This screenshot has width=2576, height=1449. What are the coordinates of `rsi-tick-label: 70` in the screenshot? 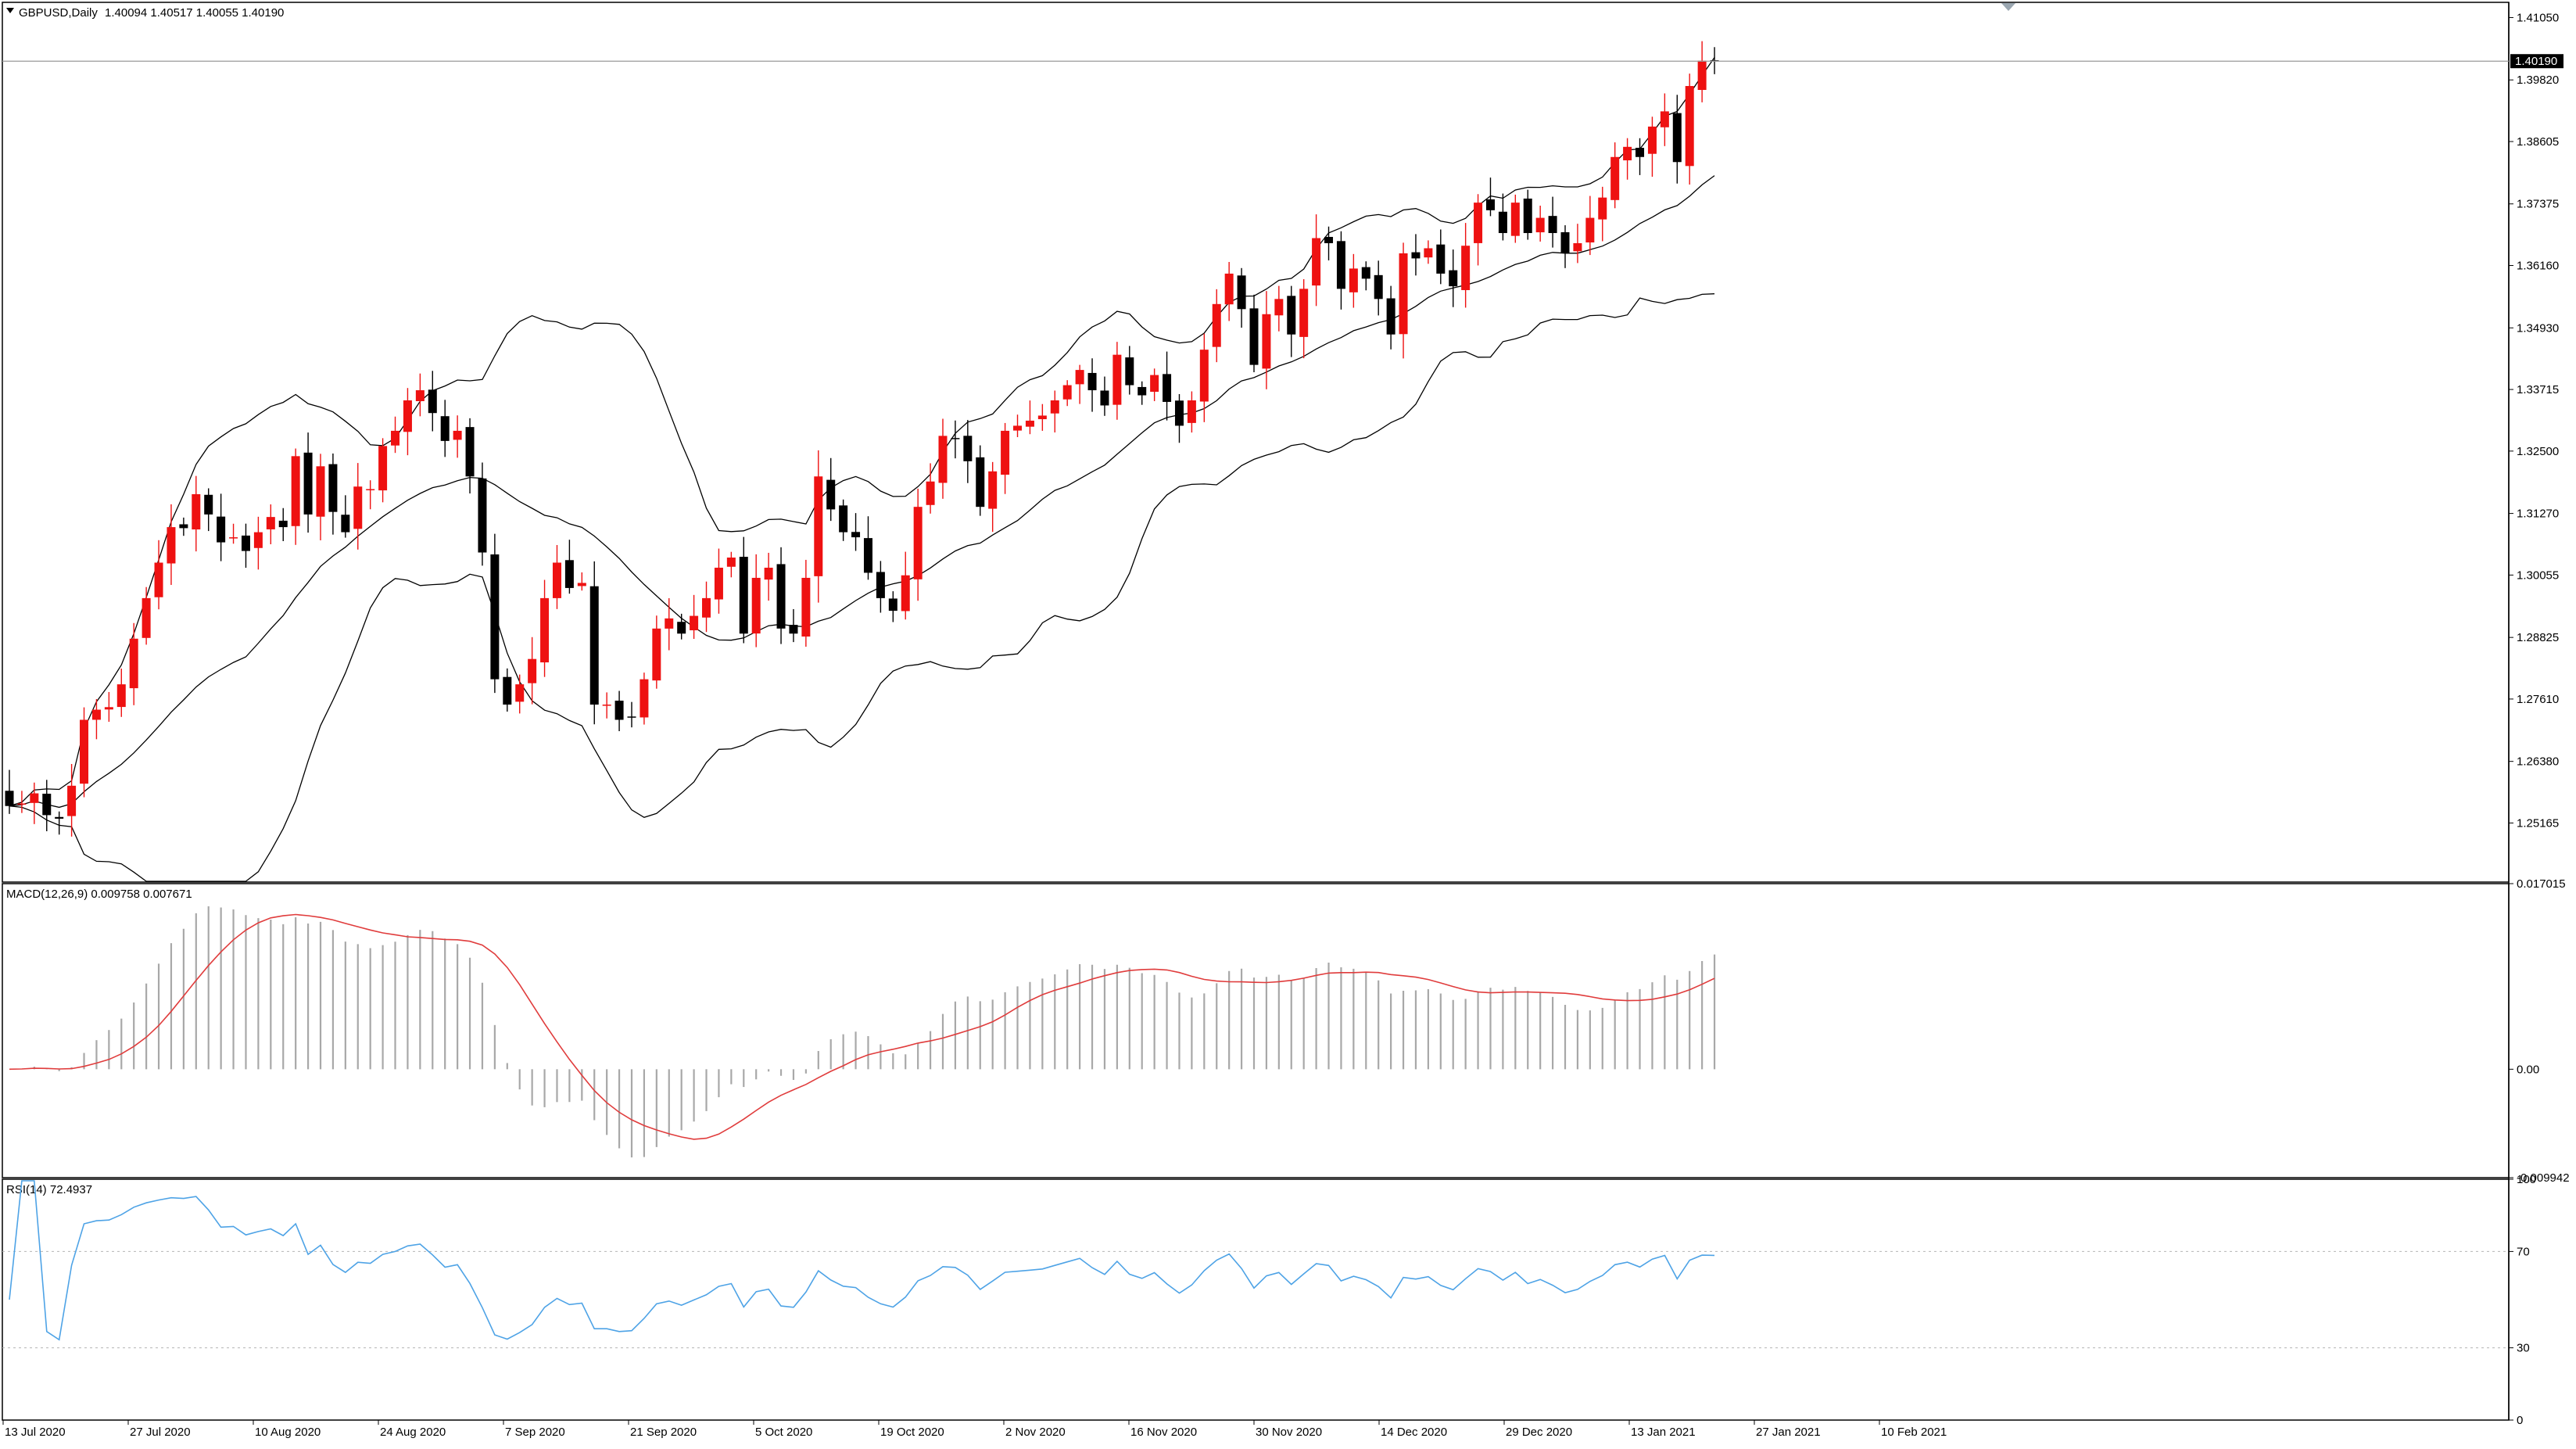 It's located at (2523, 1251).